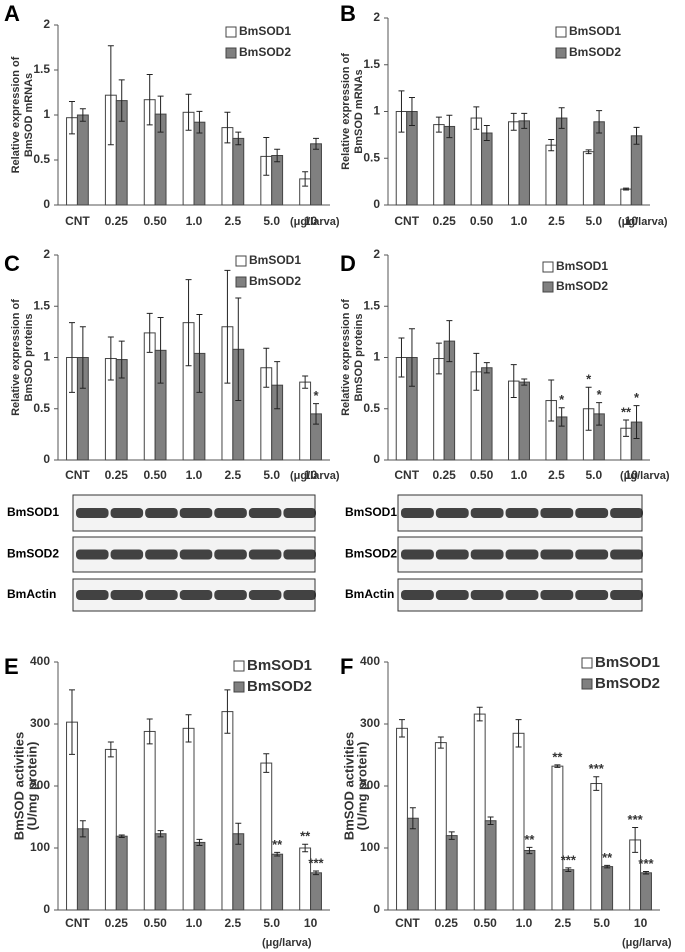 The height and width of the screenshot is (952, 685). Describe the element at coordinates (348, 786) in the screenshot. I see `y-axis-label: BmSOD activities` at that location.